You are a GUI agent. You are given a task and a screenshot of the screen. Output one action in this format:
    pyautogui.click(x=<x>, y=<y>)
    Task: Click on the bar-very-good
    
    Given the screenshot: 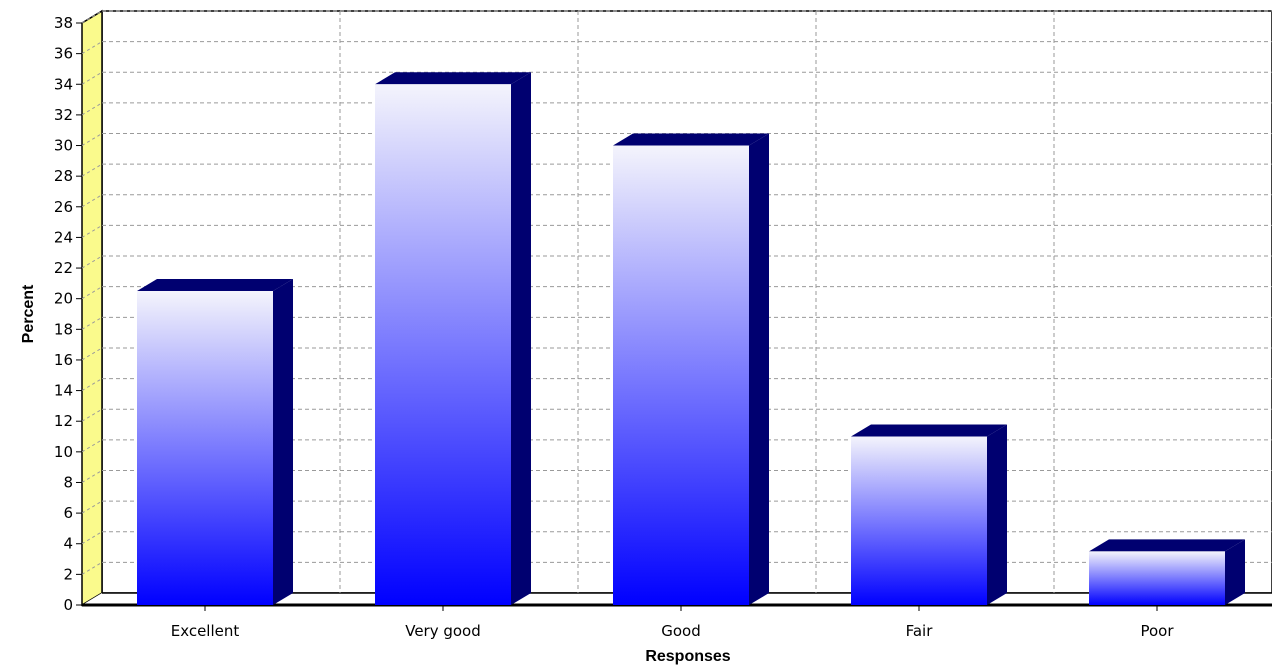 What is the action you would take?
    pyautogui.click(x=453, y=338)
    